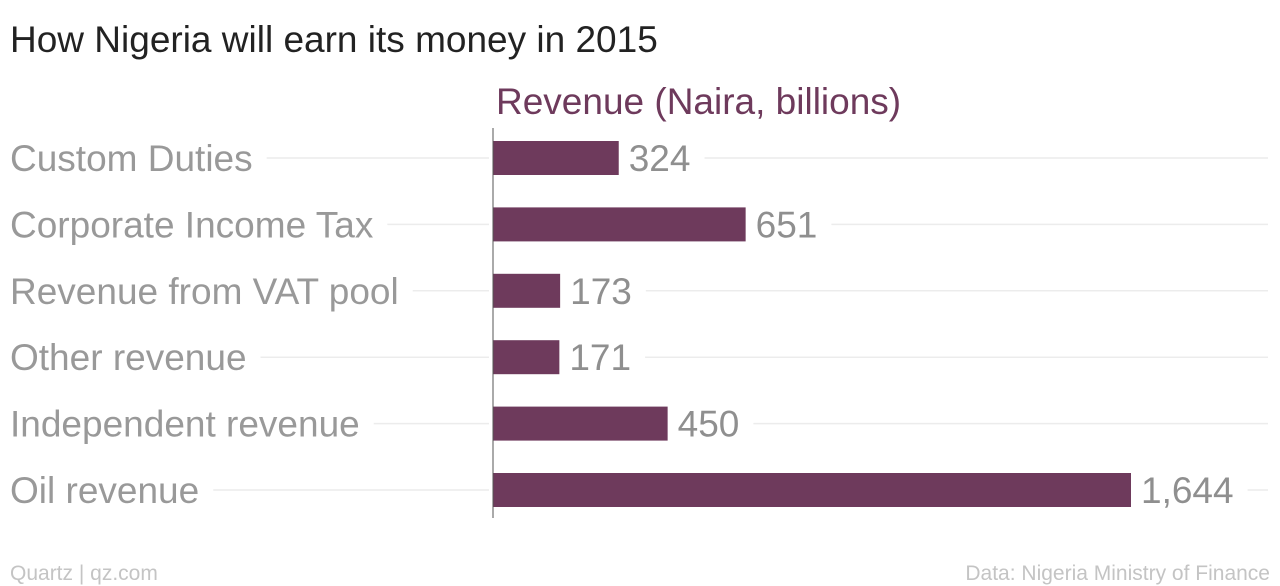 The image size is (1280, 586). What do you see at coordinates (601, 291) in the screenshot?
I see `value-label: 173` at bounding box center [601, 291].